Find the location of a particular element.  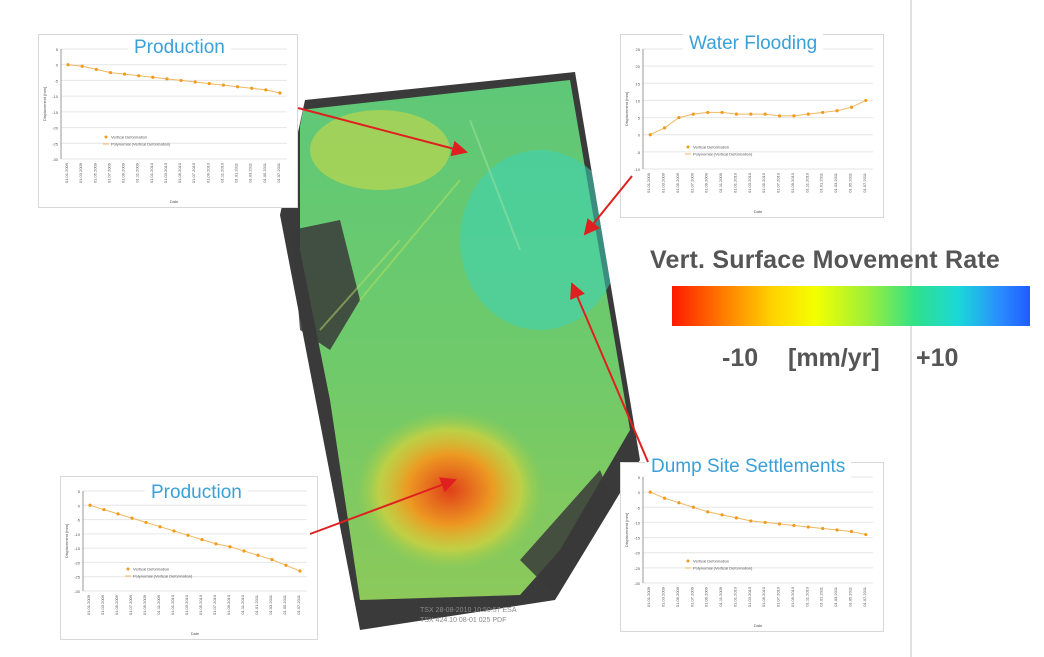

x-tick-label: 01.05.2011 is located at coordinates (264, 172).